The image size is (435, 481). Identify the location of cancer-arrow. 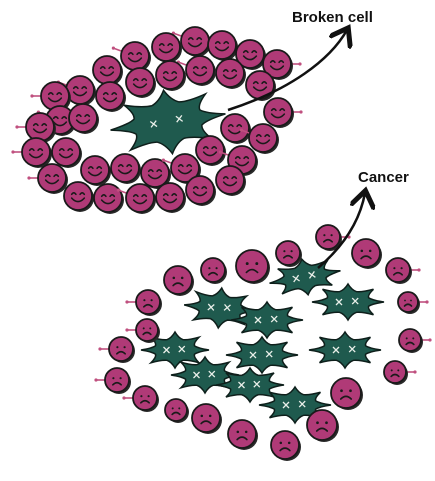
(341, 231).